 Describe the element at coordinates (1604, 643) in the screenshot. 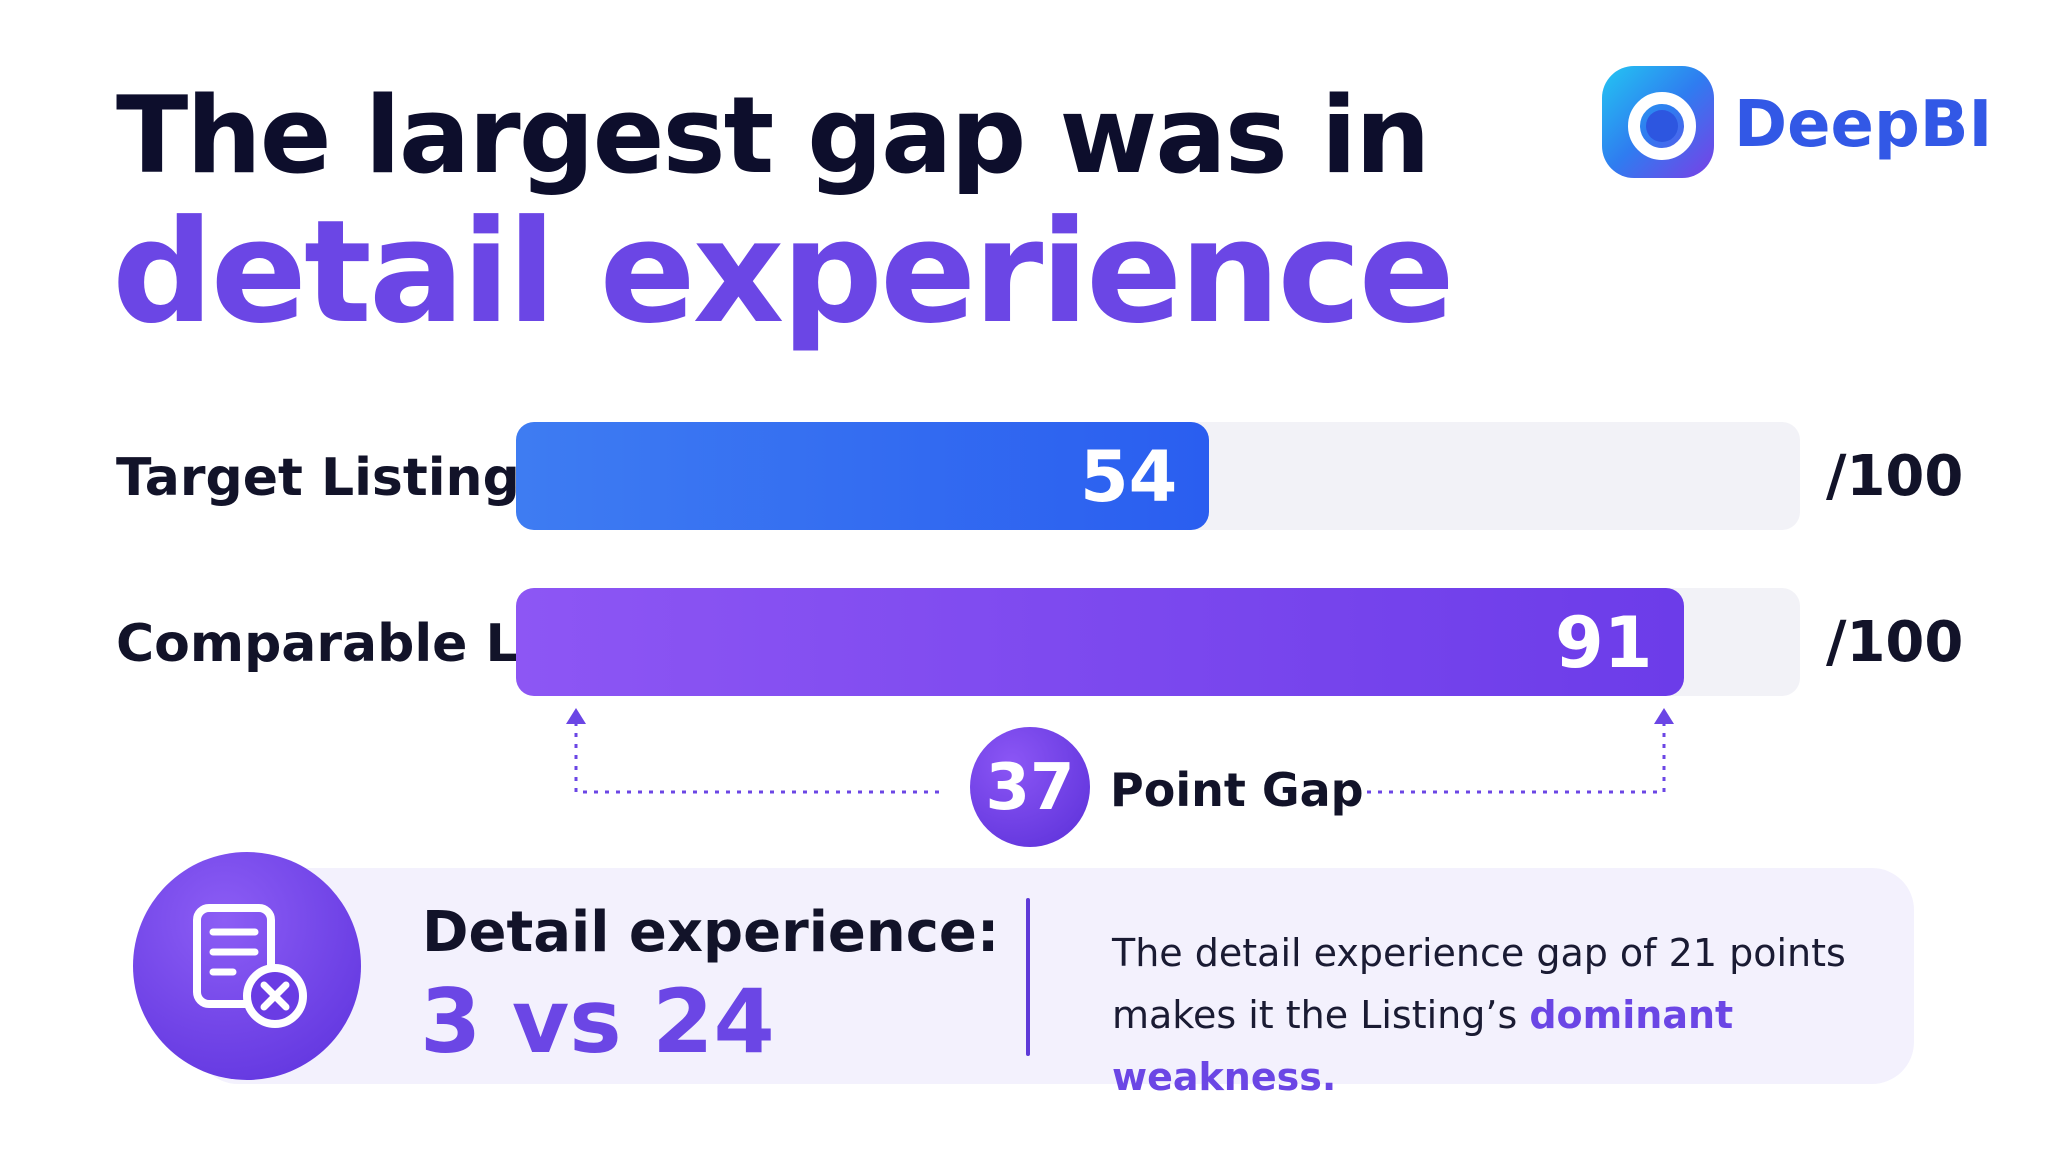

I see `bar-value-comparable: 91` at that location.